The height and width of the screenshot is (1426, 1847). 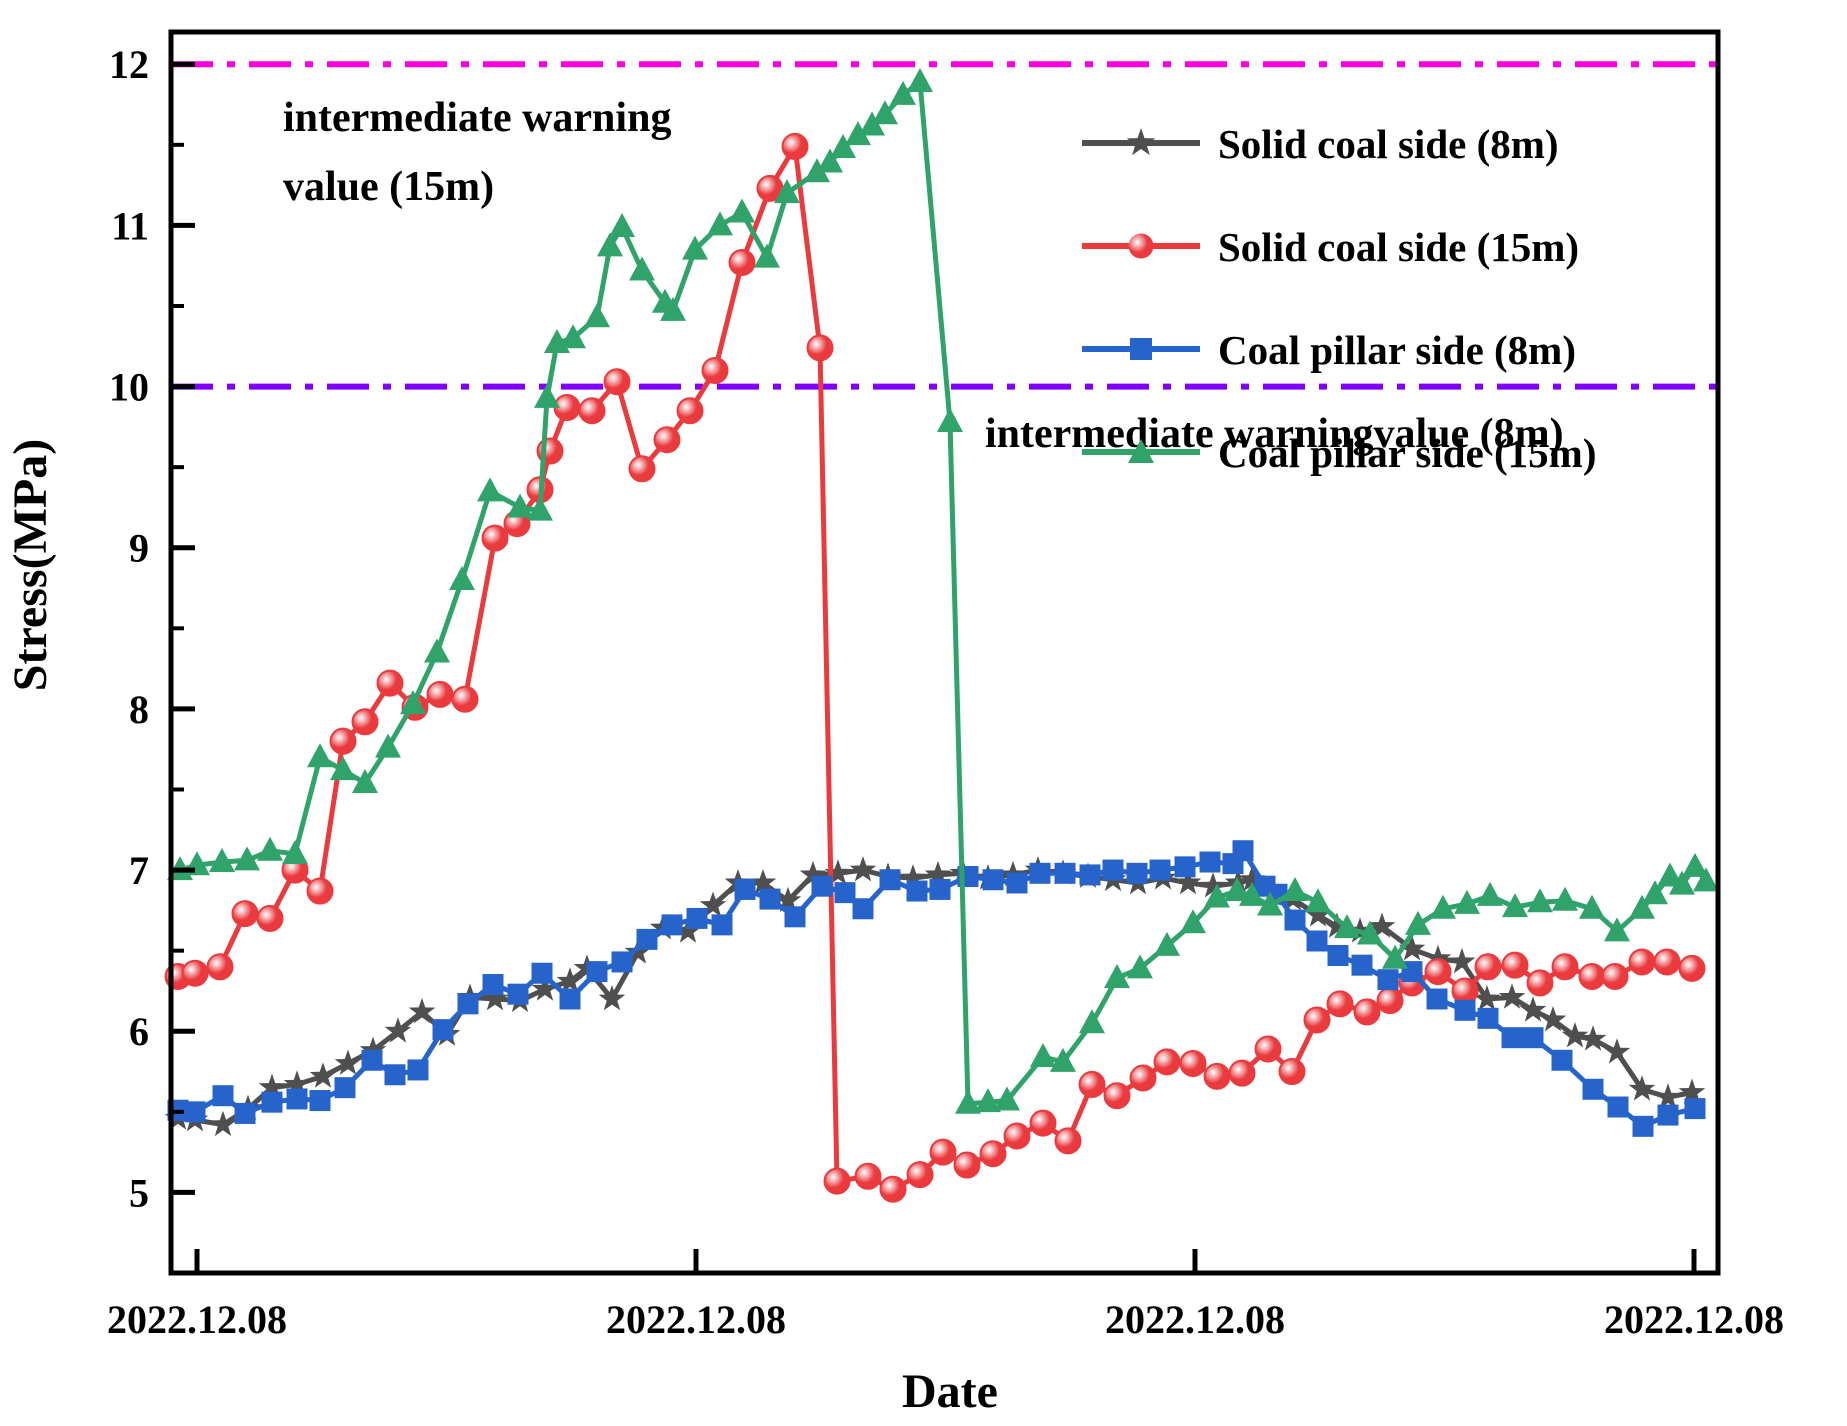 What do you see at coordinates (1397, 350) in the screenshot?
I see `legend-label-coal-pillar-8m: Coal pillar side (8m)` at bounding box center [1397, 350].